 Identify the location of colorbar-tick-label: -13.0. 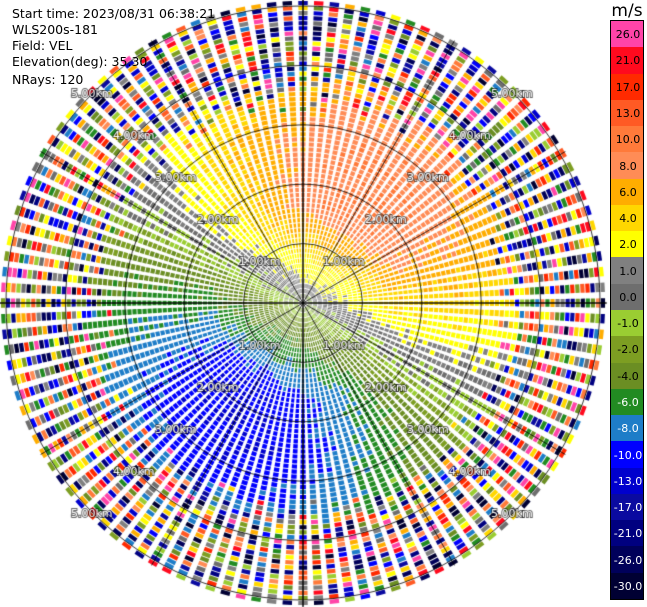
(628, 481).